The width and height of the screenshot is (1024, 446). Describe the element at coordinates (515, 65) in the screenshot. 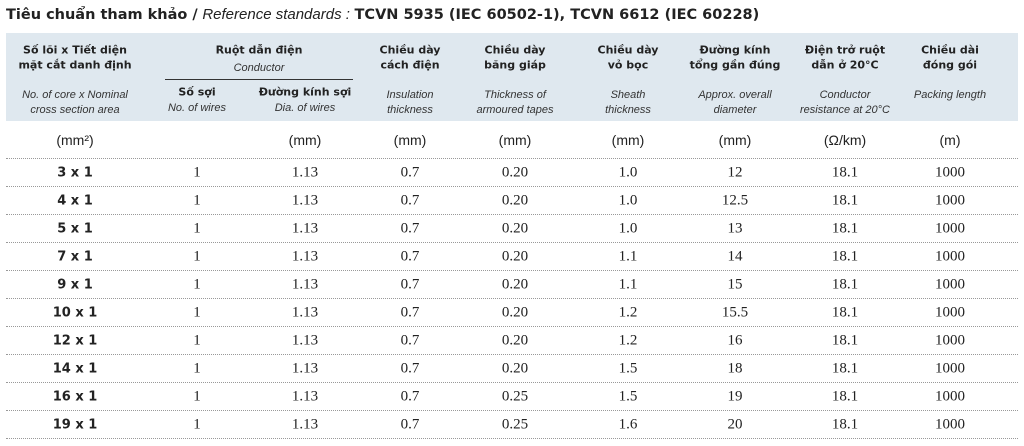

I see `column-title: băng giáp` at that location.